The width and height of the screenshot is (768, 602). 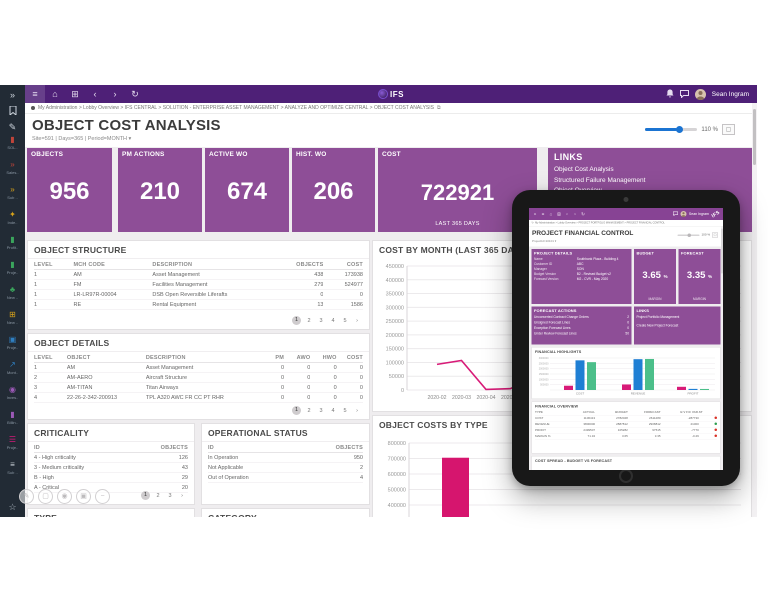 What do you see at coordinates (82, 139) in the screenshot?
I see `page-filter: Site=591 | Days=365 | Period=MONTH ▾` at bounding box center [82, 139].